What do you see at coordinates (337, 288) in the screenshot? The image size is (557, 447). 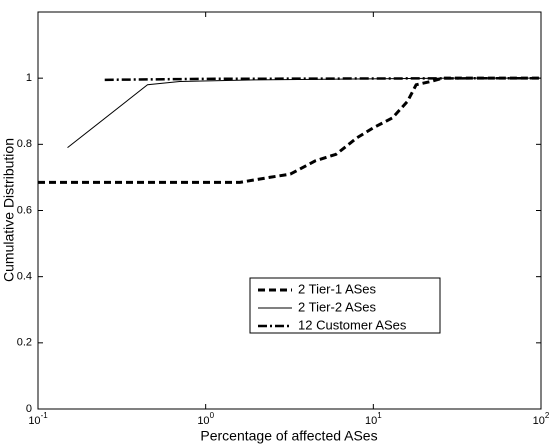 I see `legend-text: 2 Tier-1 ASes` at bounding box center [337, 288].